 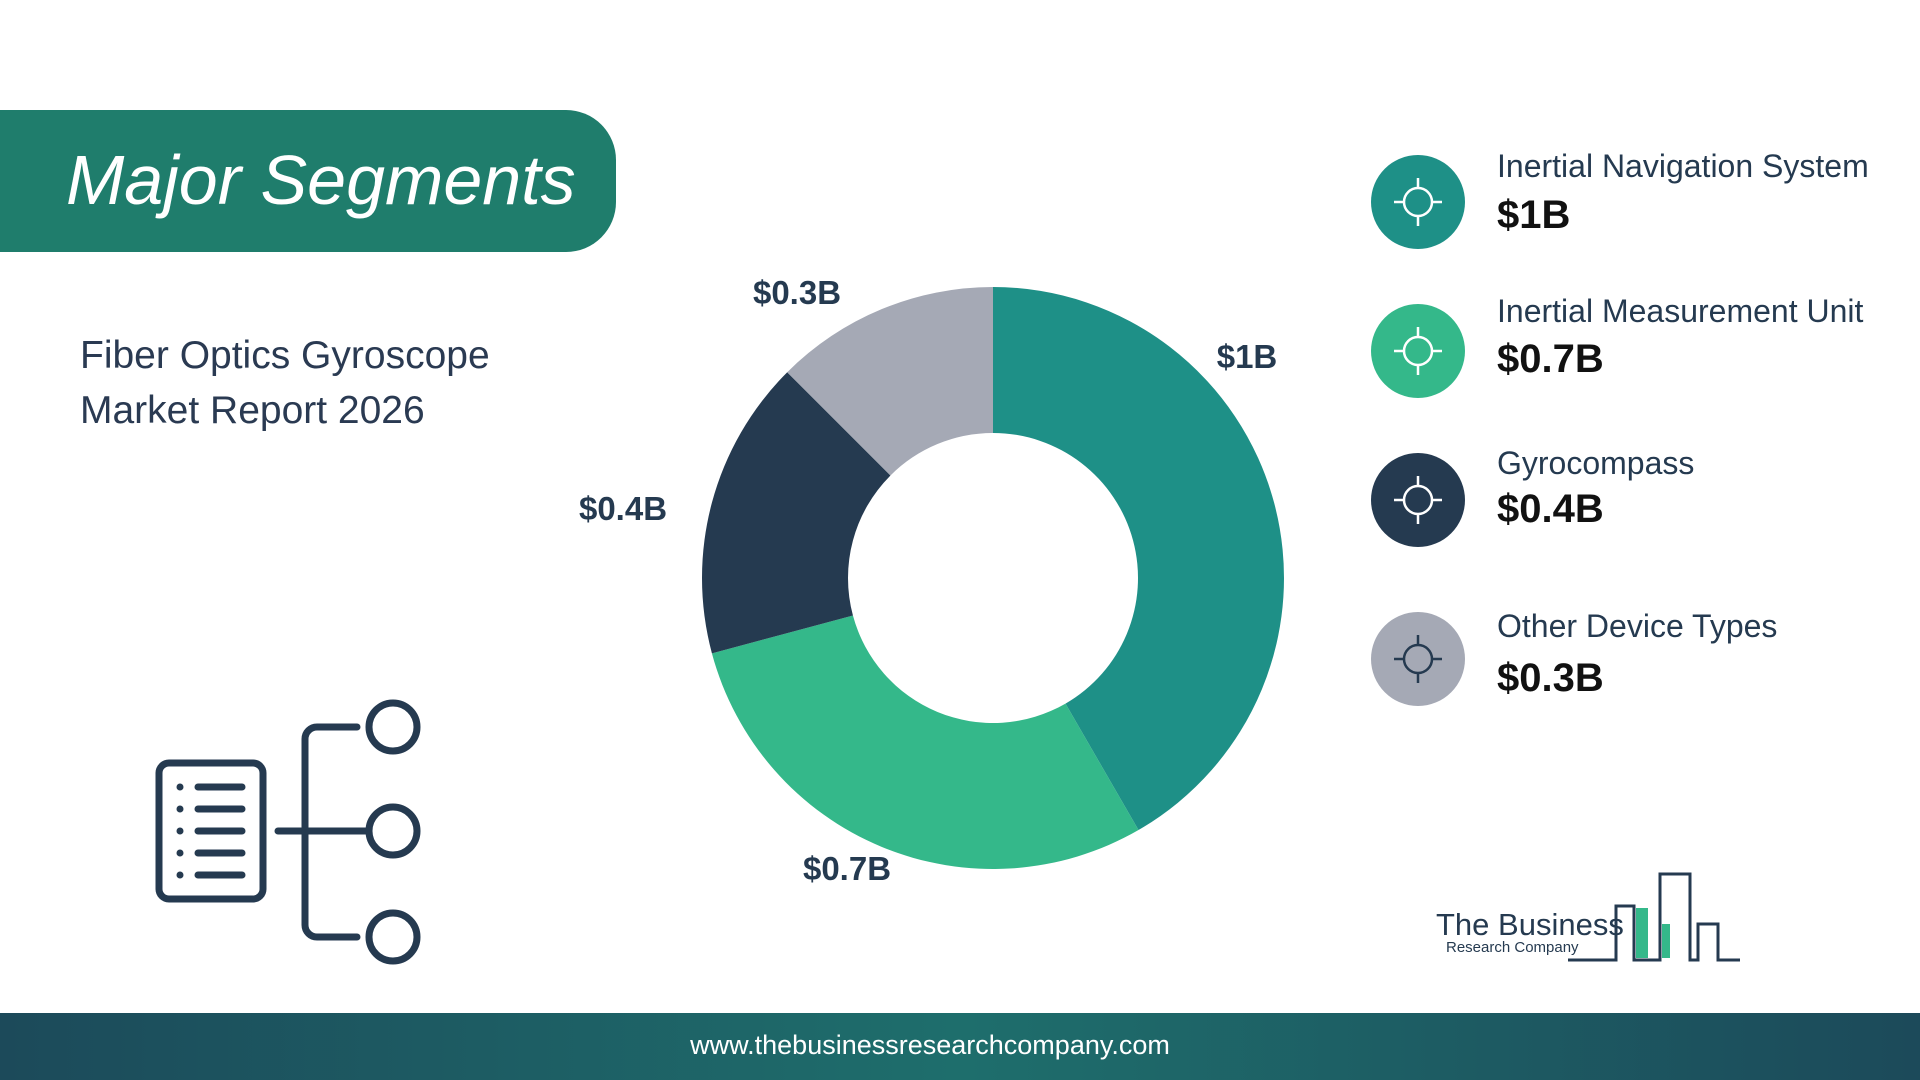 I want to click on slice-label: $0.7B, so click(x=847, y=868).